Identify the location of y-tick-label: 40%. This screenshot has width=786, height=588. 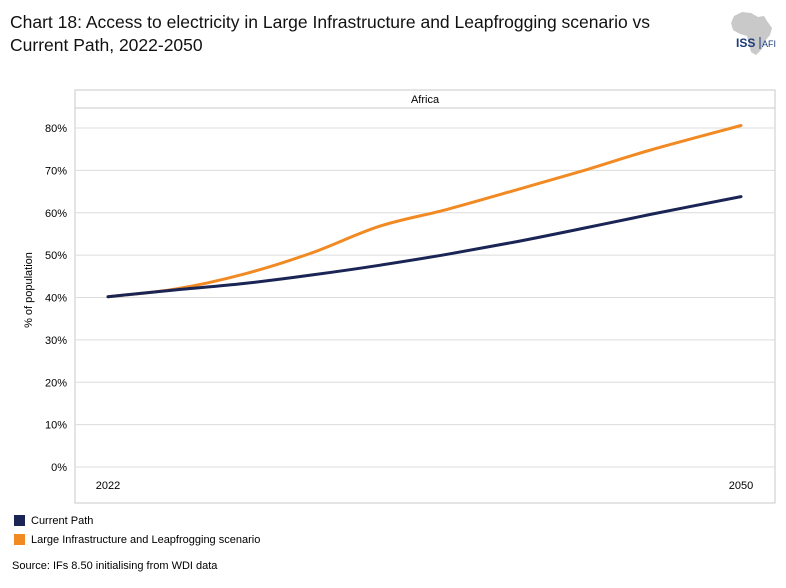
(56, 299).